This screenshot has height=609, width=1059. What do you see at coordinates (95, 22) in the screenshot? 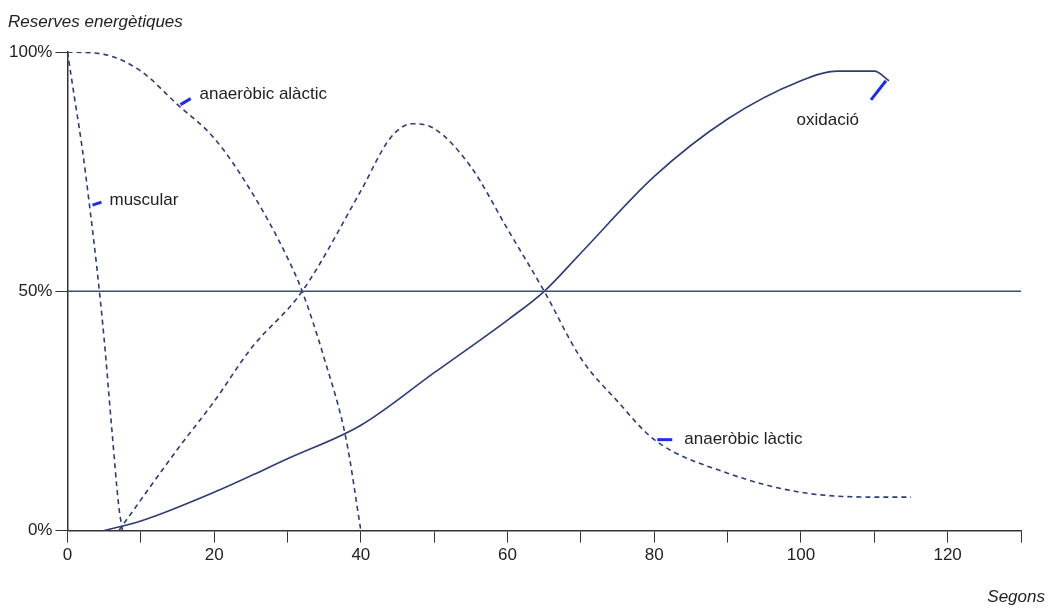
I see `y-axis-title: Reserves energètiques` at bounding box center [95, 22].